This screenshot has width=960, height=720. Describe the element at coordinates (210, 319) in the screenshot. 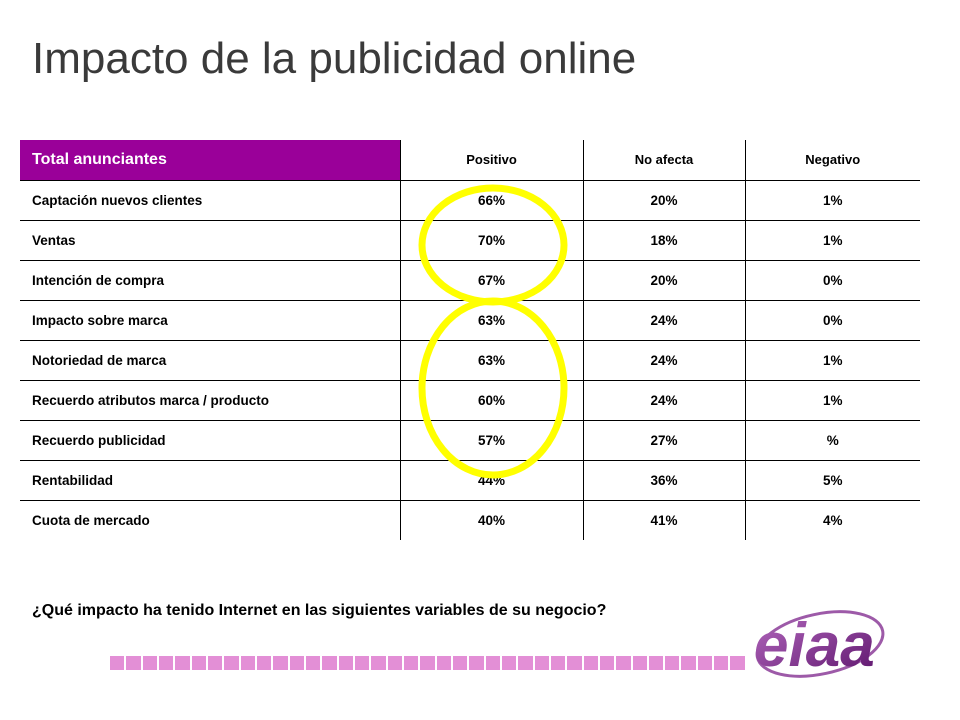

I see `row-label: Impacto sobre marca` at that location.